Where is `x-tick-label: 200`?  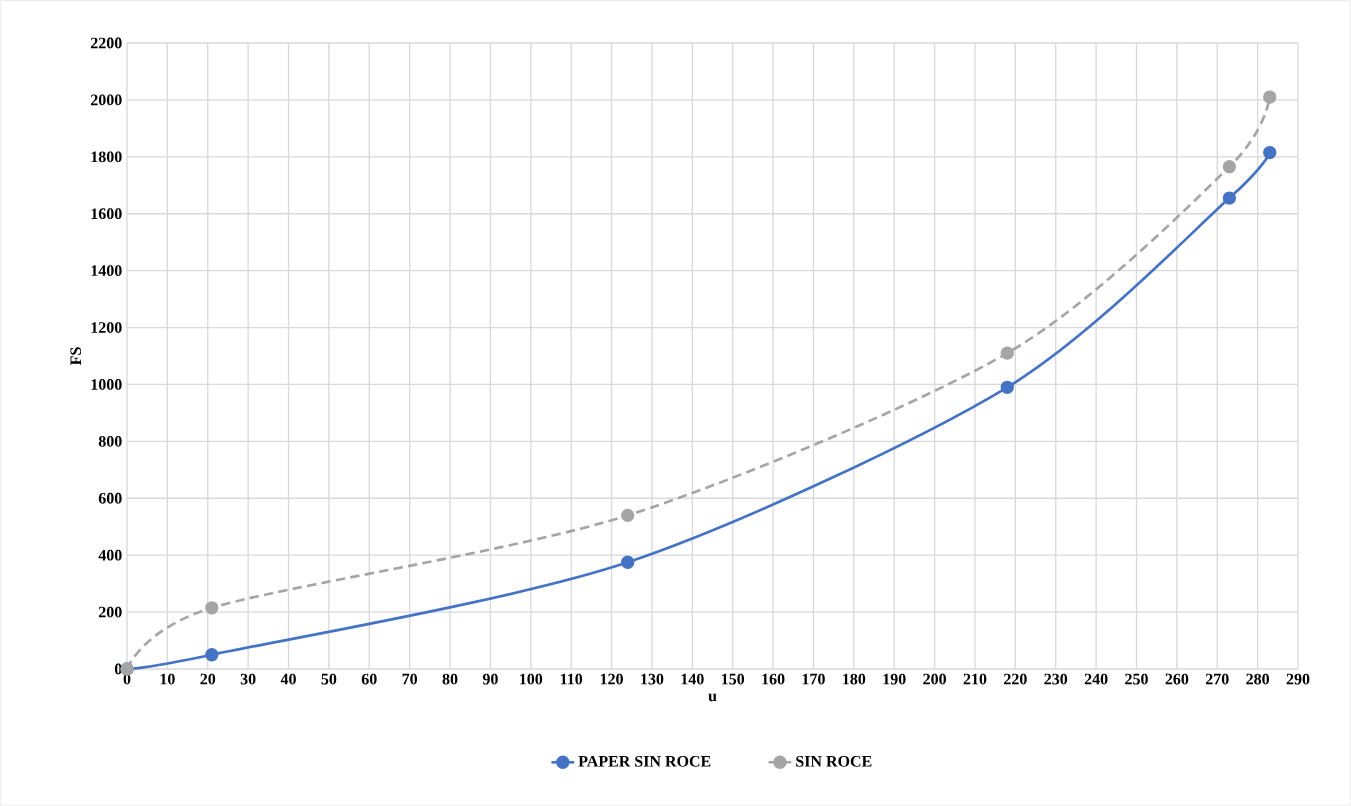 x-tick-label: 200 is located at coordinates (934, 679).